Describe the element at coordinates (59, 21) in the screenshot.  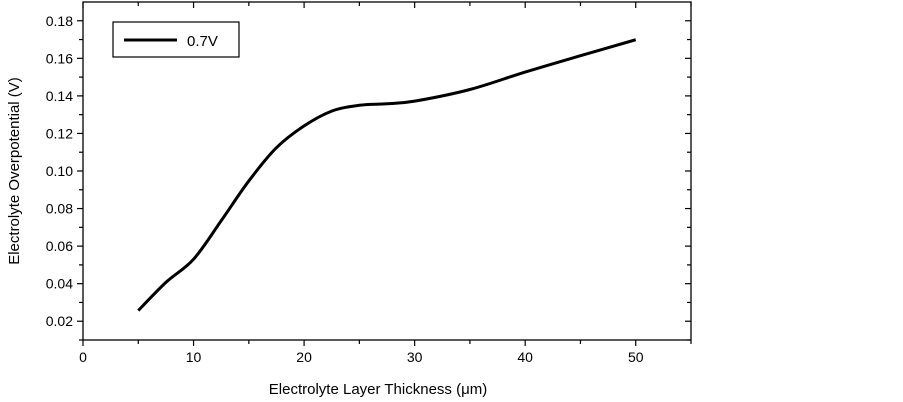
I see `y-tick-label: 0.18` at that location.